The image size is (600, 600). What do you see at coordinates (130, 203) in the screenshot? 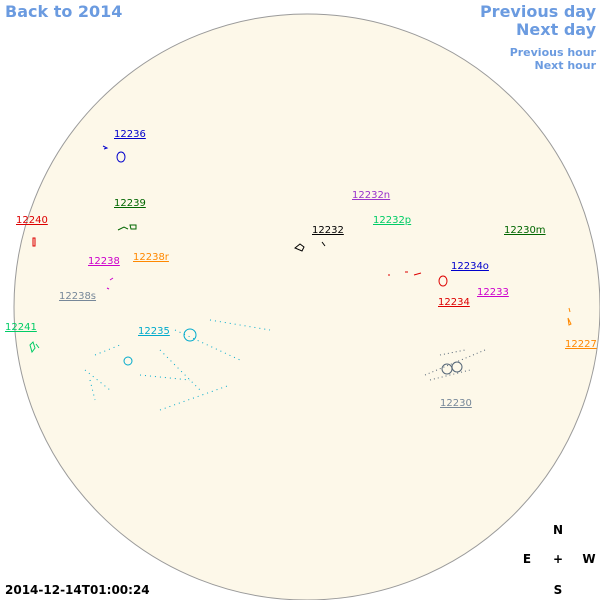
I see `region-label: 12239` at bounding box center [130, 203].